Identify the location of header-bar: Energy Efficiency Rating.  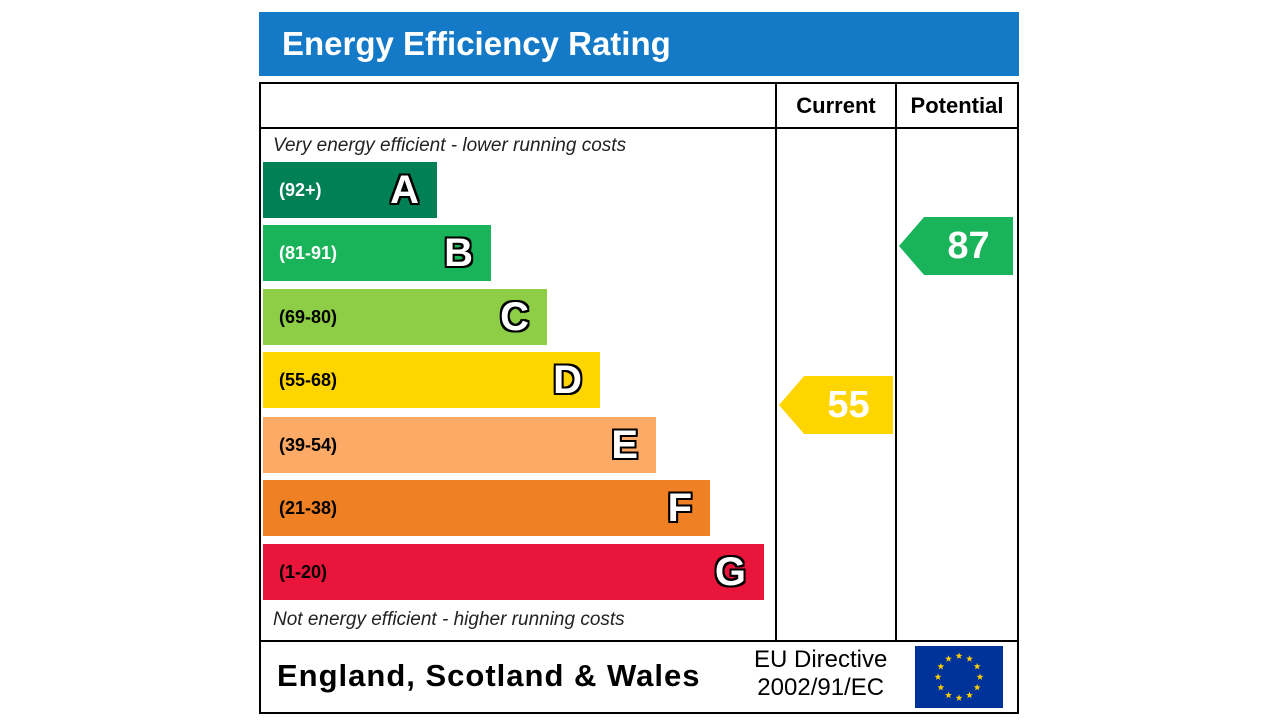
(639, 44).